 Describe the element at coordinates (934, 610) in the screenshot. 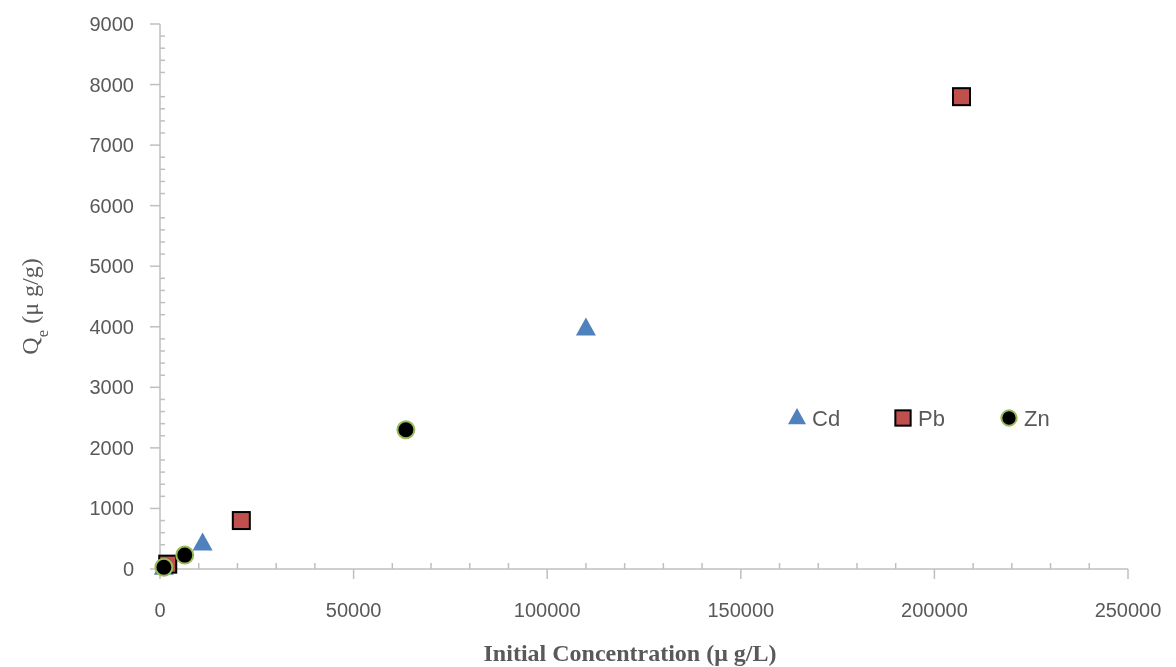

I see `x-tick-label: 200000` at that location.